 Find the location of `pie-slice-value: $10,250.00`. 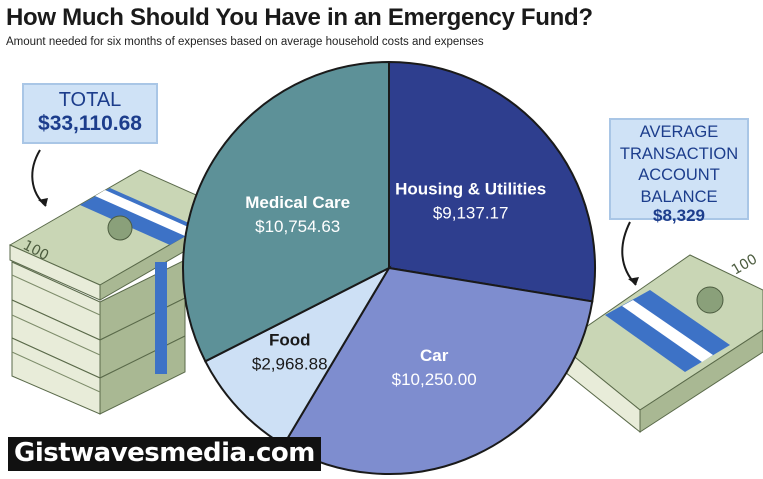

pie-slice-value: $10,250.00 is located at coordinates (434, 379).